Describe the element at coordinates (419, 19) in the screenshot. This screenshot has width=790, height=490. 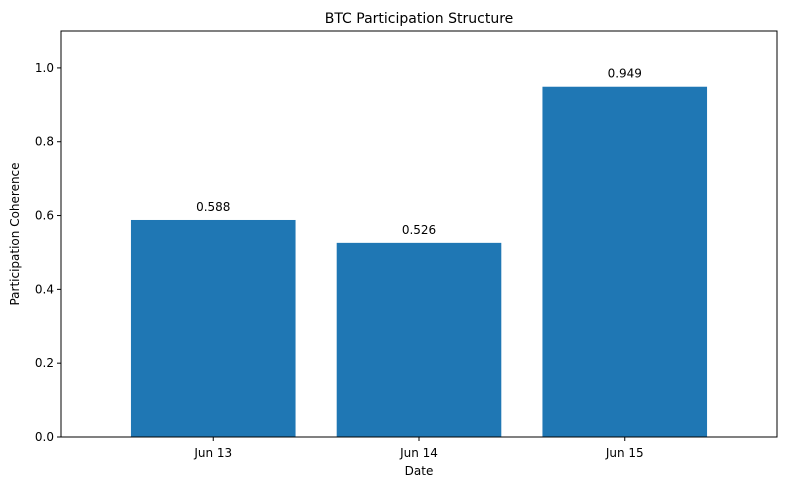
I see `chart-title: BTC Participation Structure` at that location.